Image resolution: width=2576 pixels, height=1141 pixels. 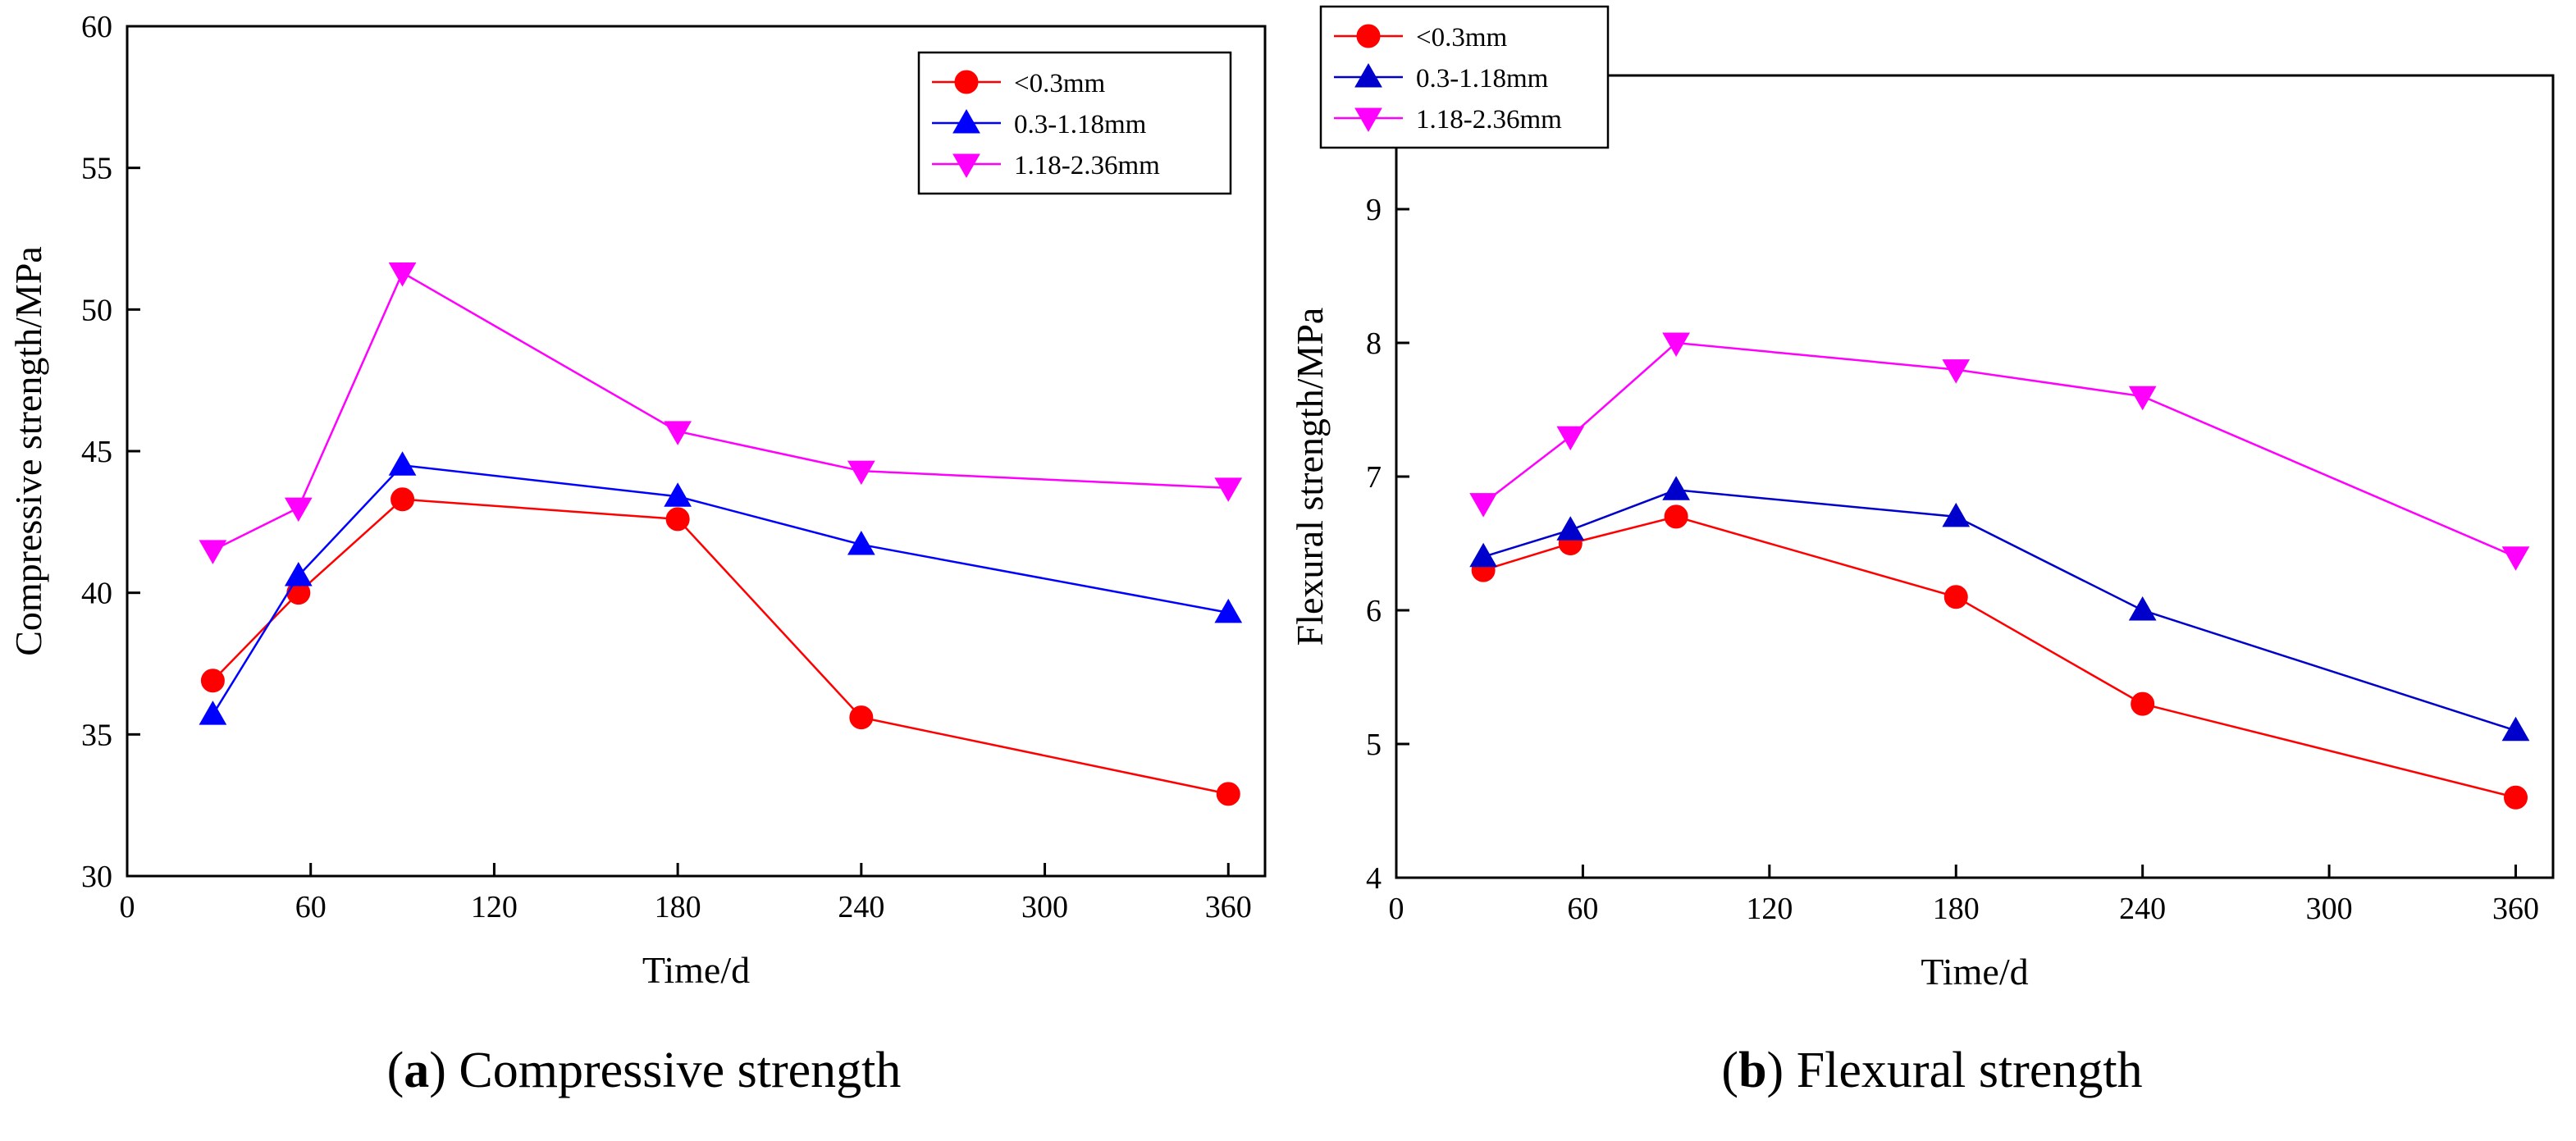 I want to click on y-axis-label-b: Flexural strength/MPa, so click(x=1310, y=477).